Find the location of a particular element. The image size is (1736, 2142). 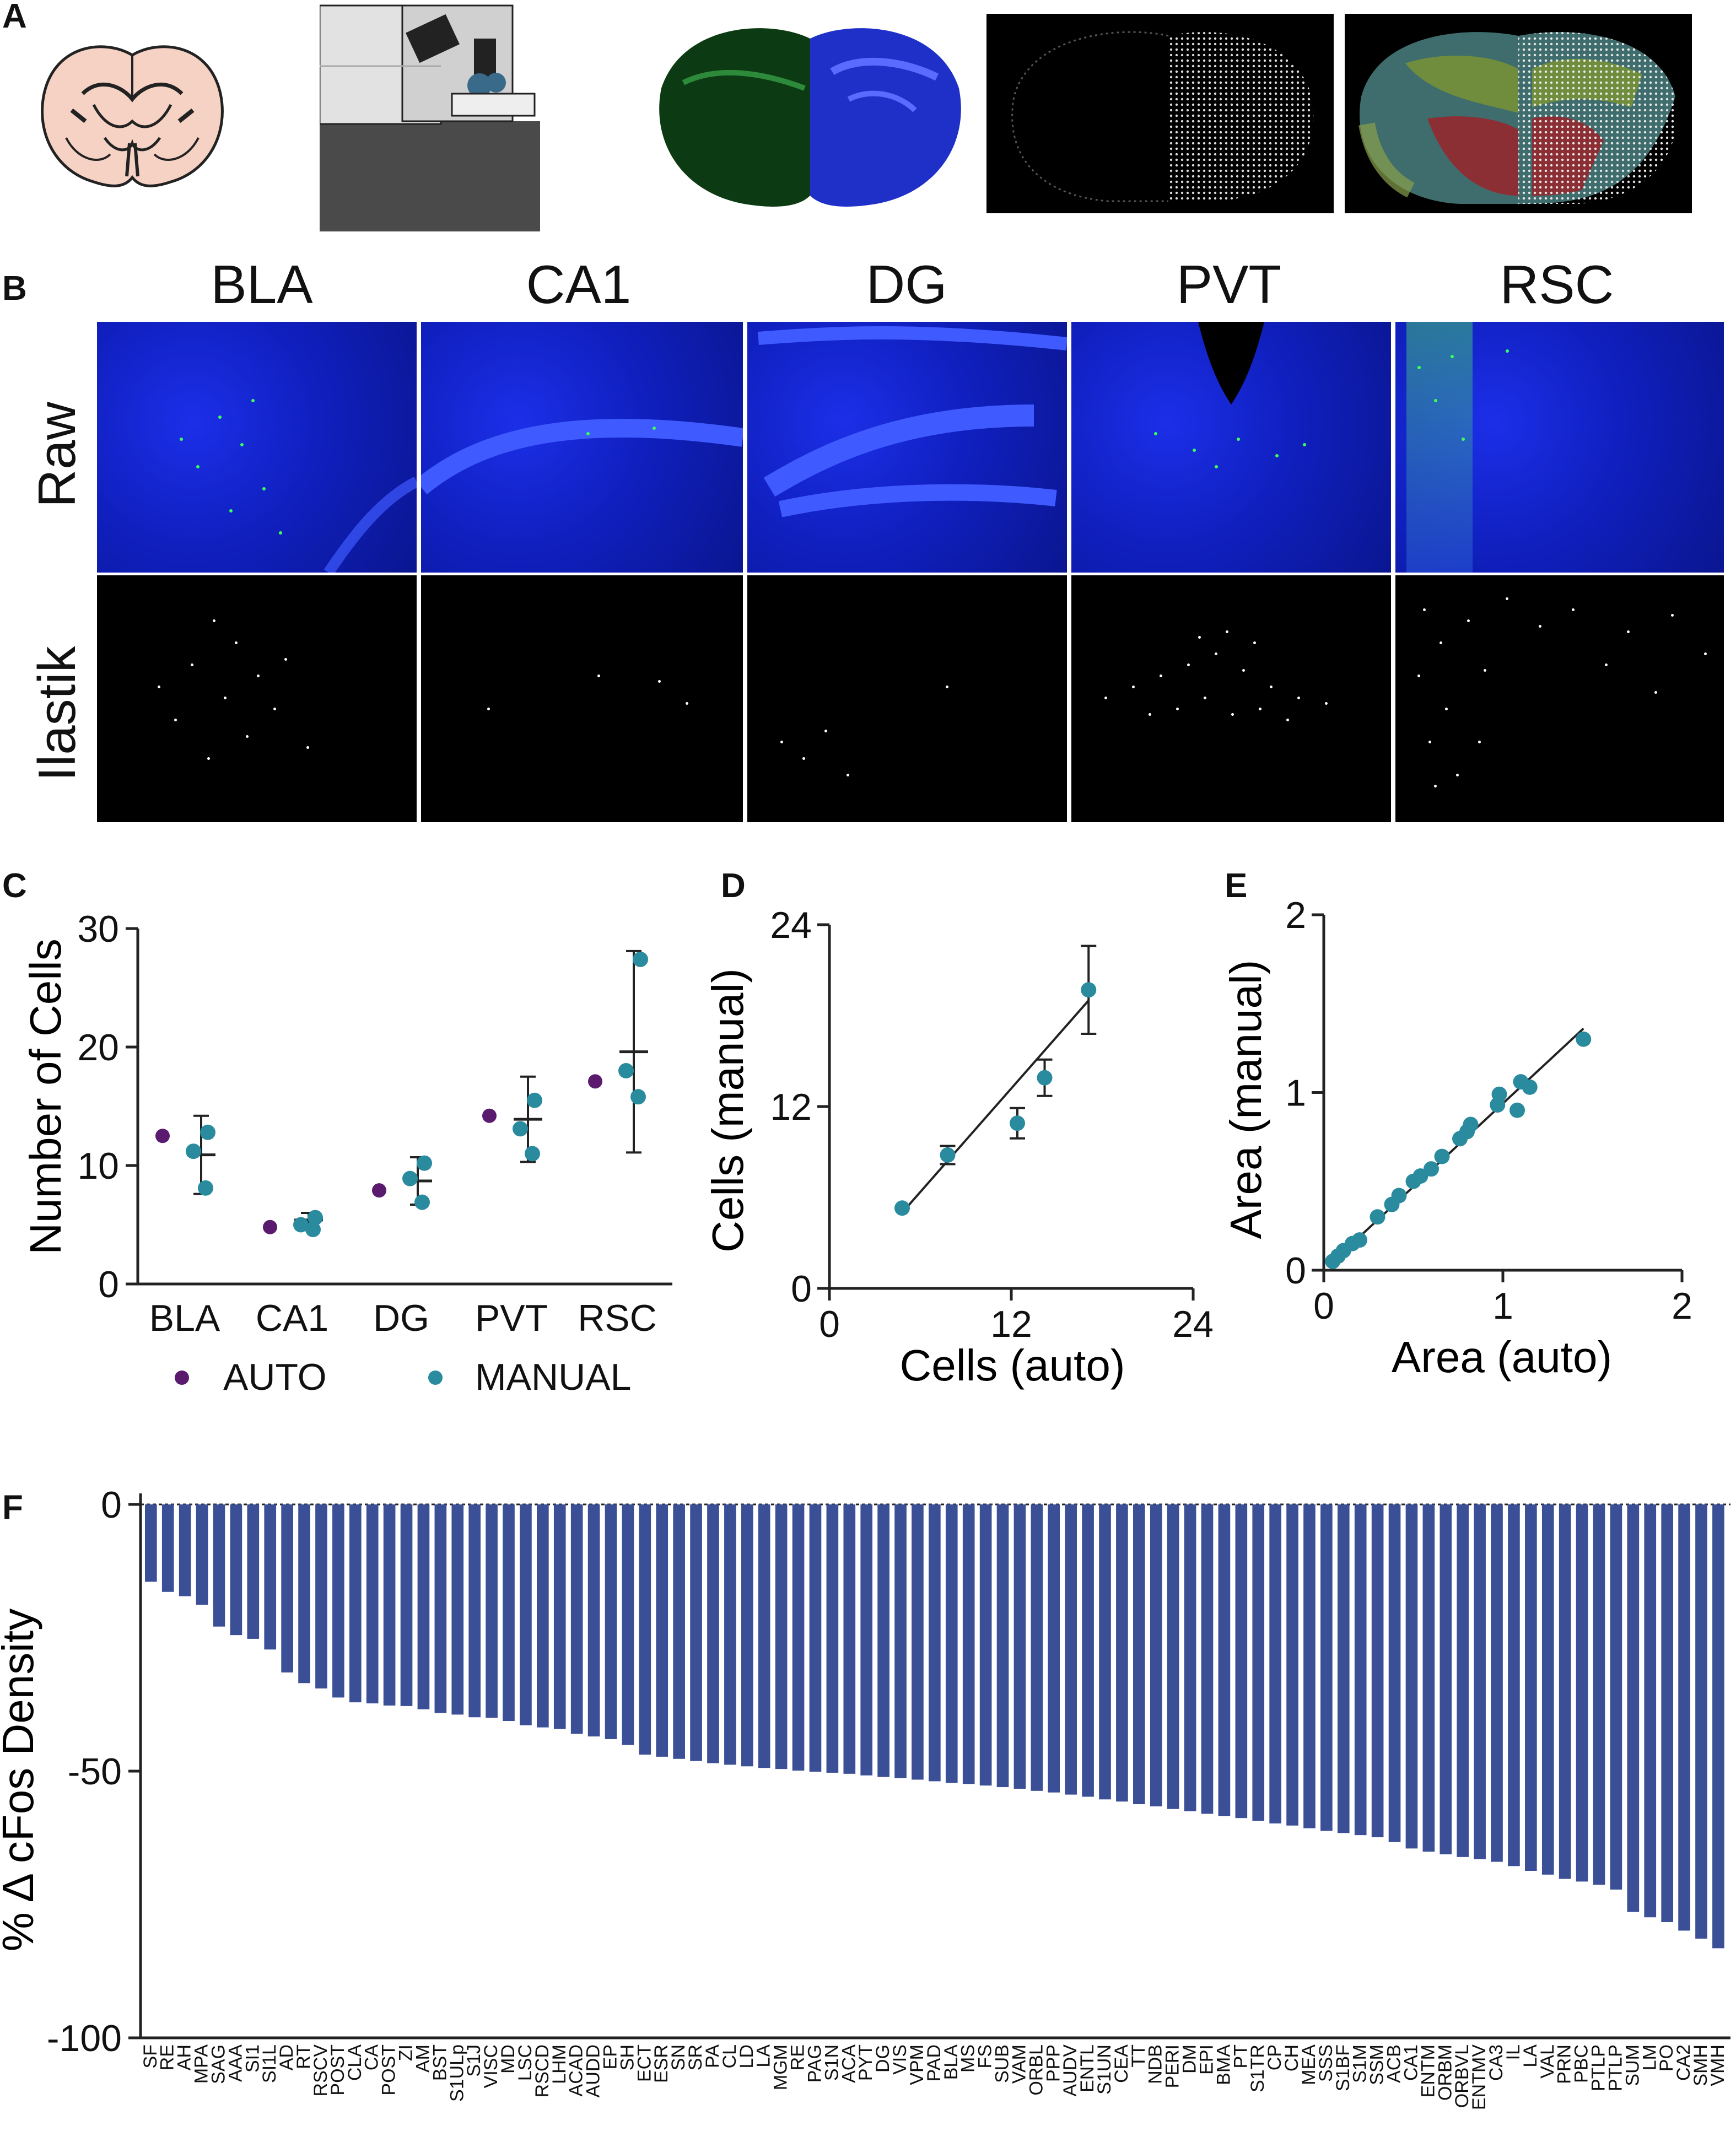

chart-f-category-label: AH is located at coordinates (184, 2057).